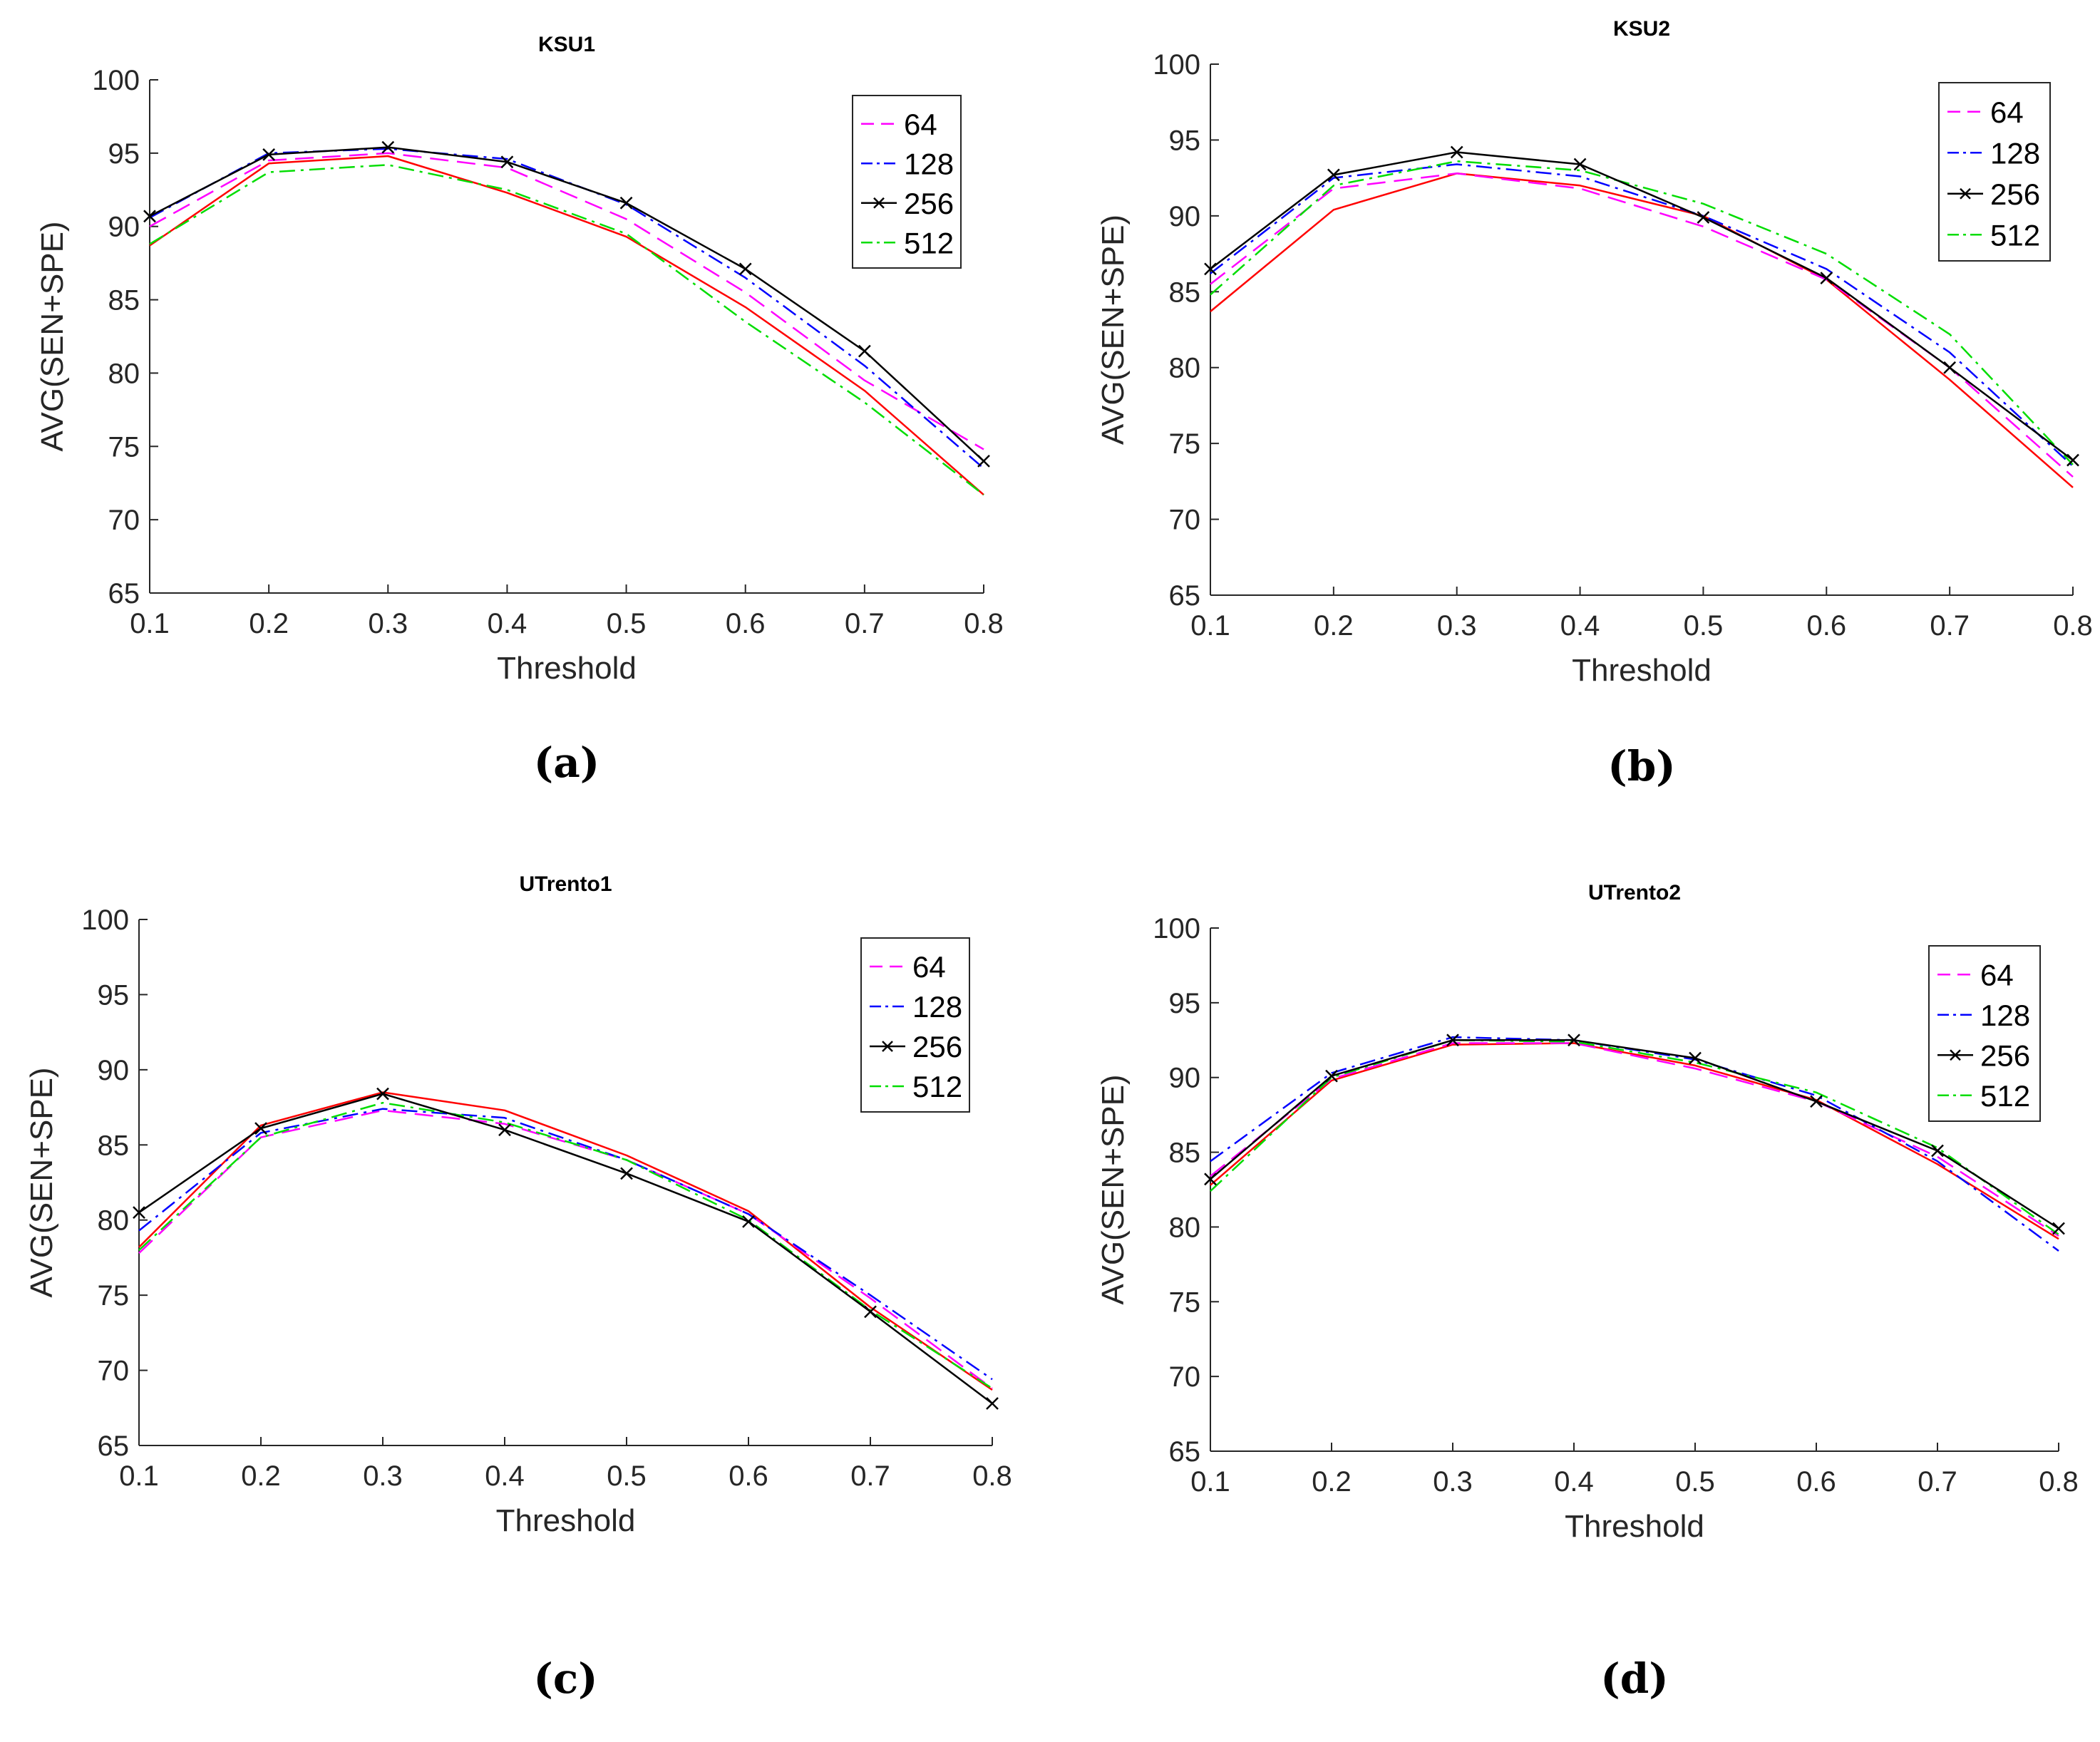 The image size is (2100, 1742). I want to click on chart-title: KSU2, so click(1641, 29).